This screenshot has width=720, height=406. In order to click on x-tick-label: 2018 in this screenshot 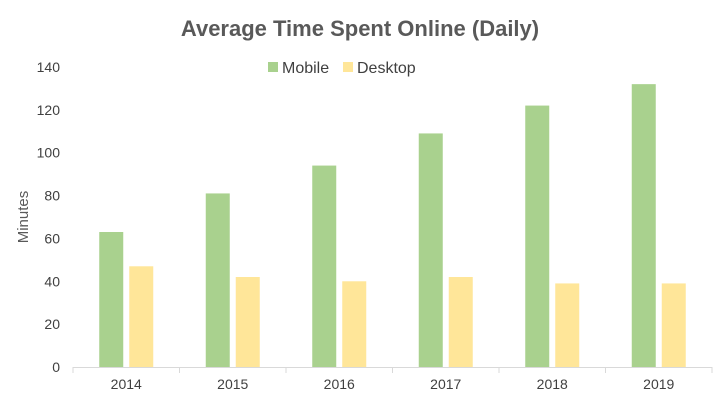, I will do `click(552, 384)`.